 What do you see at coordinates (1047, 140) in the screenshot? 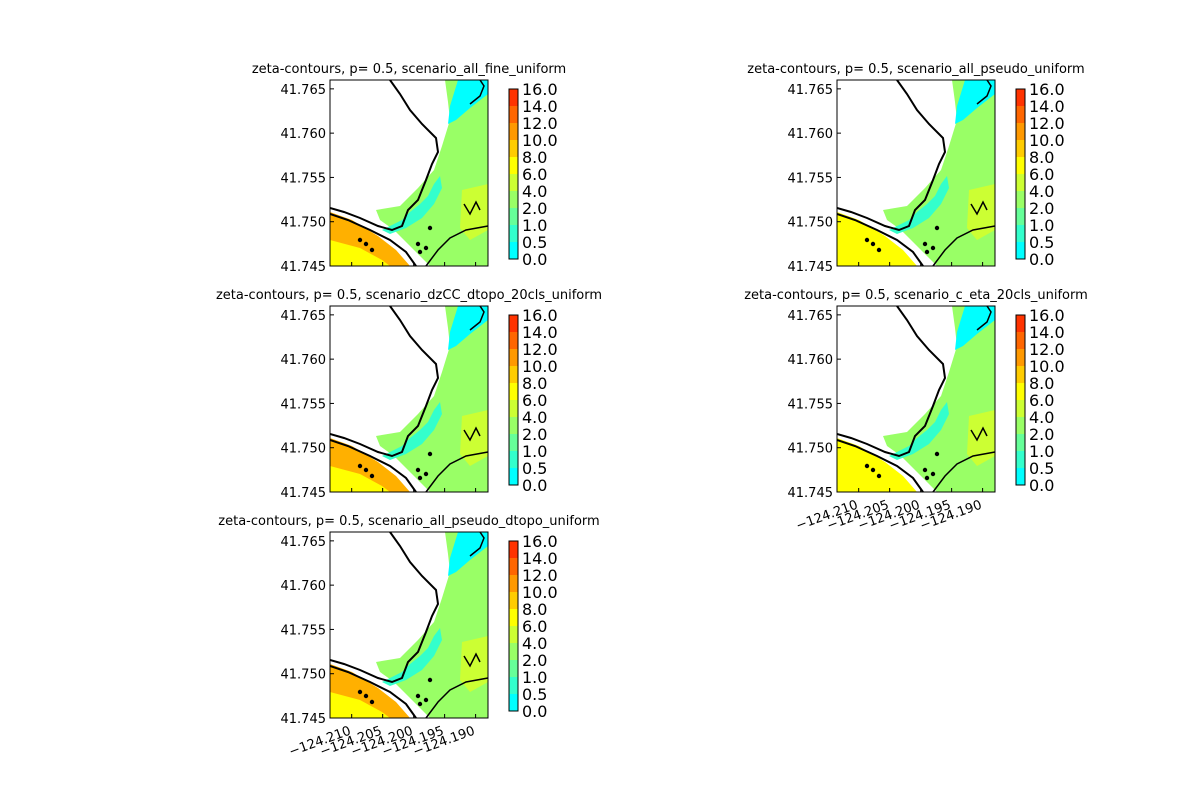
I see `colorbar-tick-label: 10.0` at bounding box center [1047, 140].